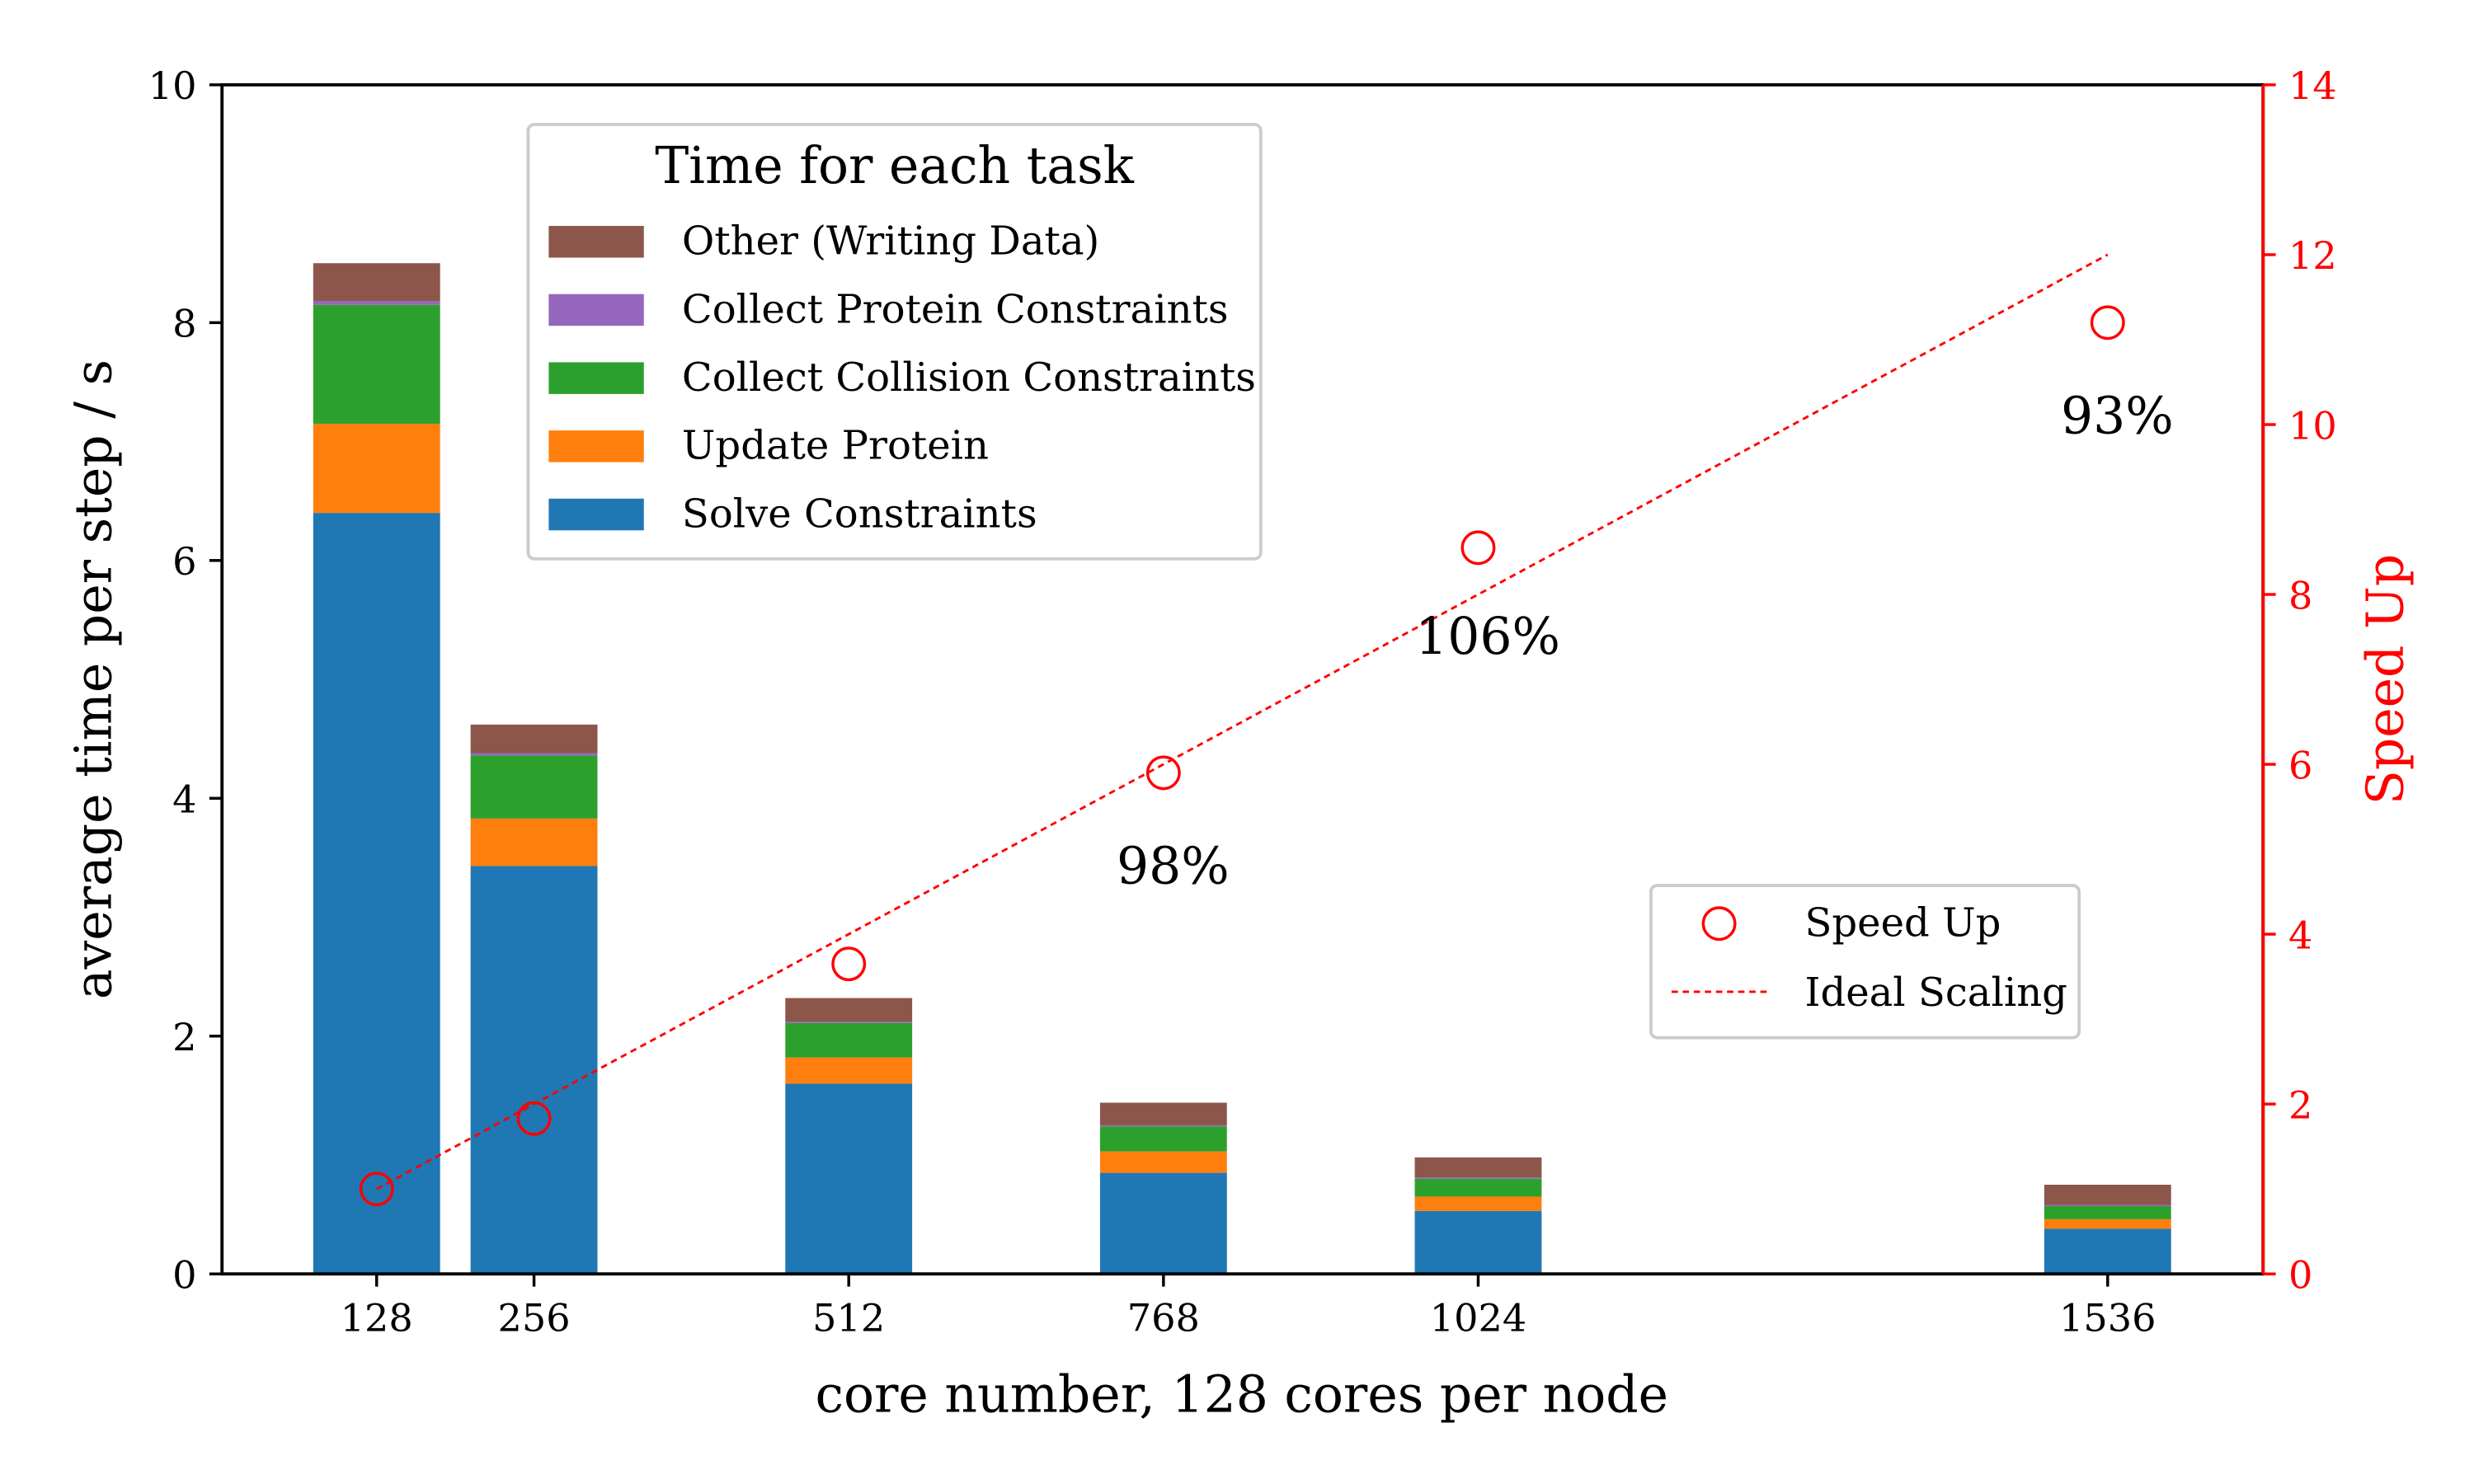  Describe the element at coordinates (377, 1317) in the screenshot. I see `x-tick-label: 128` at that location.